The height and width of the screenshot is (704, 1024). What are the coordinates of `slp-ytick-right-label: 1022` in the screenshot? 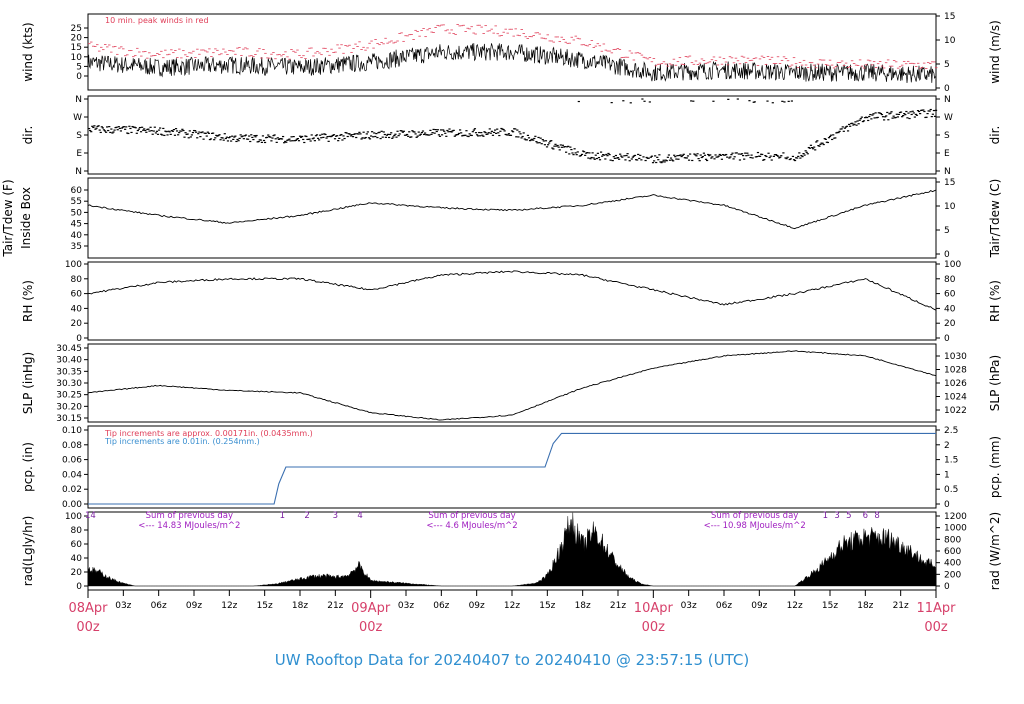 It's located at (955, 411).